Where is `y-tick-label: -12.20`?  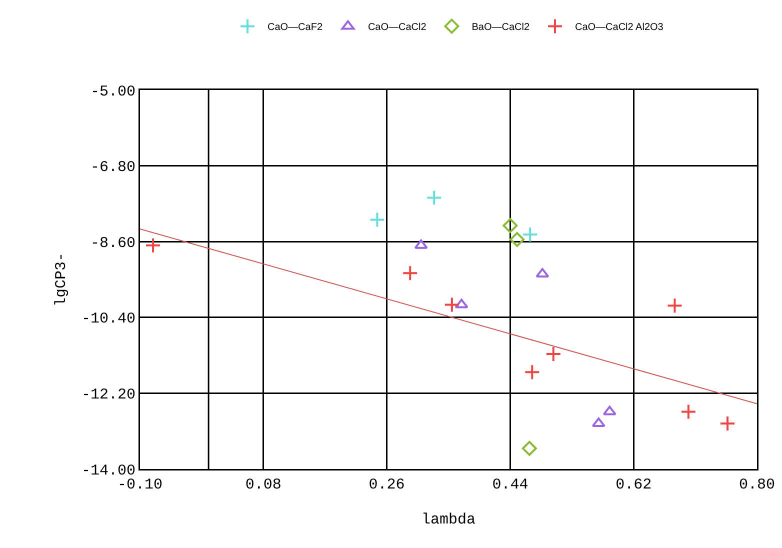 y-tick-label: -12.20 is located at coordinates (108, 395).